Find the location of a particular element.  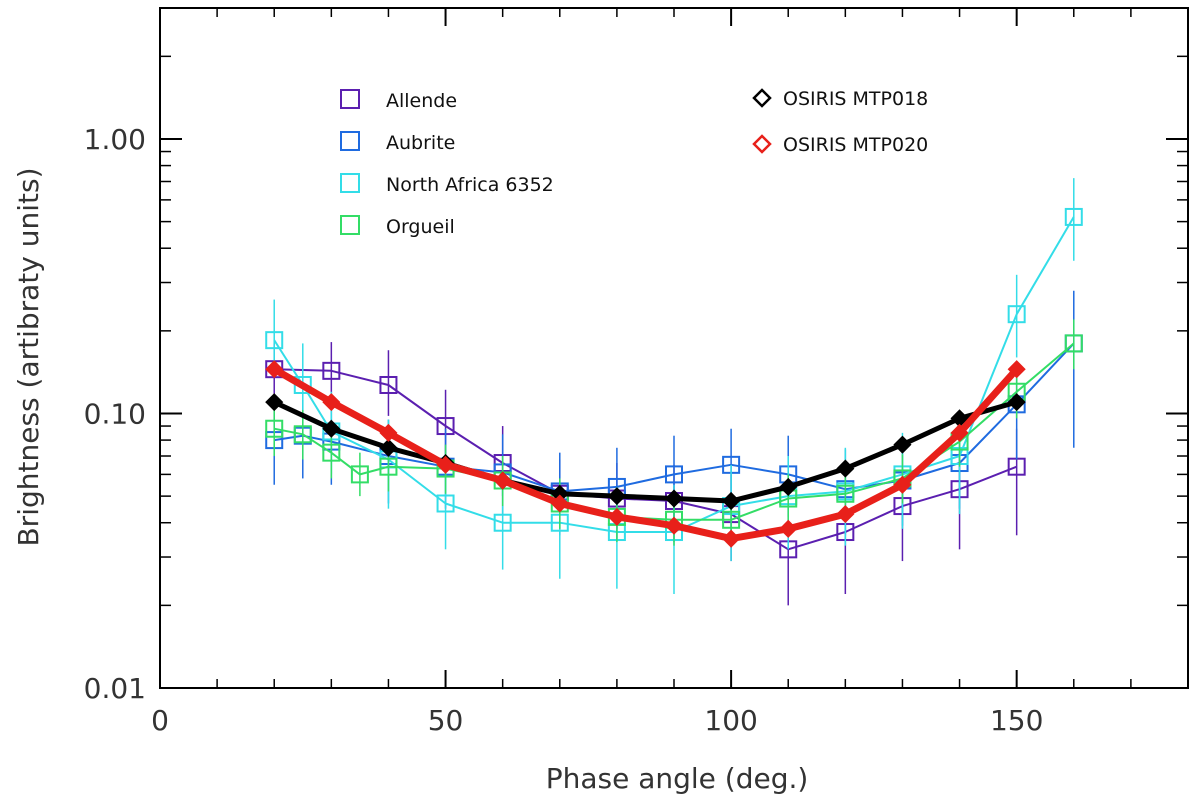

x-tick-label: 0 is located at coordinates (160, 720).